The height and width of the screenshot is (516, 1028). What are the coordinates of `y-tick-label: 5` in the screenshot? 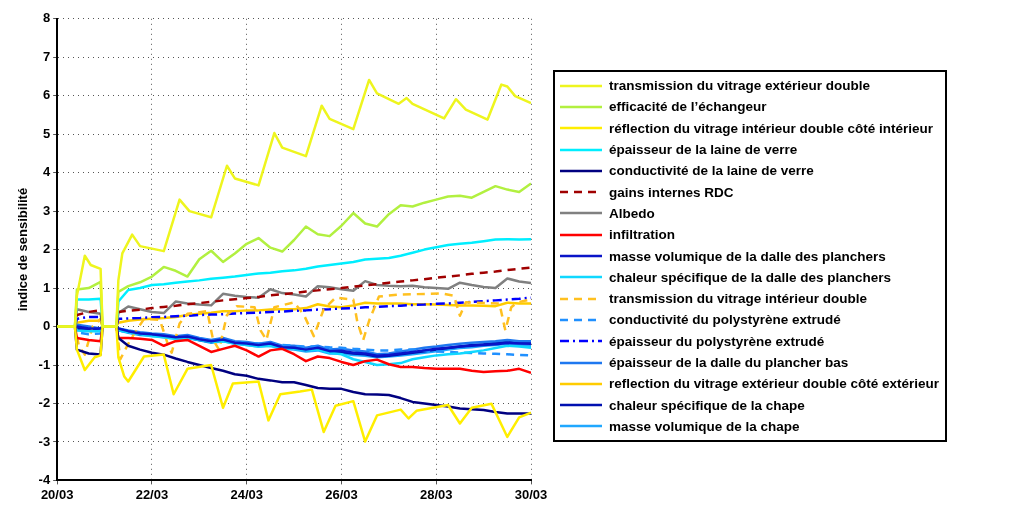 It's located at (46, 133).